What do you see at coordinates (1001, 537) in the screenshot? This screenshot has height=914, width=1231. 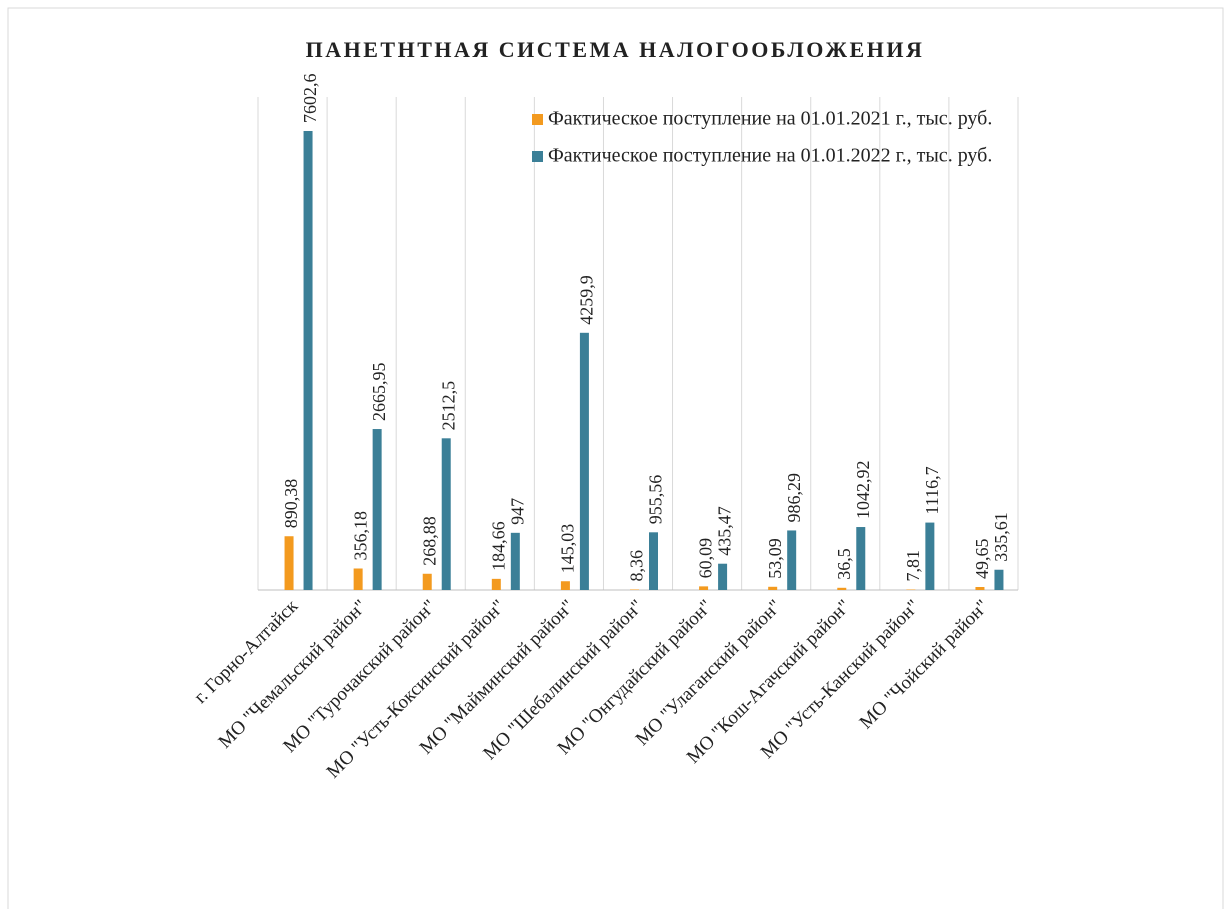 I see `data-label: 335,61` at bounding box center [1001, 537].